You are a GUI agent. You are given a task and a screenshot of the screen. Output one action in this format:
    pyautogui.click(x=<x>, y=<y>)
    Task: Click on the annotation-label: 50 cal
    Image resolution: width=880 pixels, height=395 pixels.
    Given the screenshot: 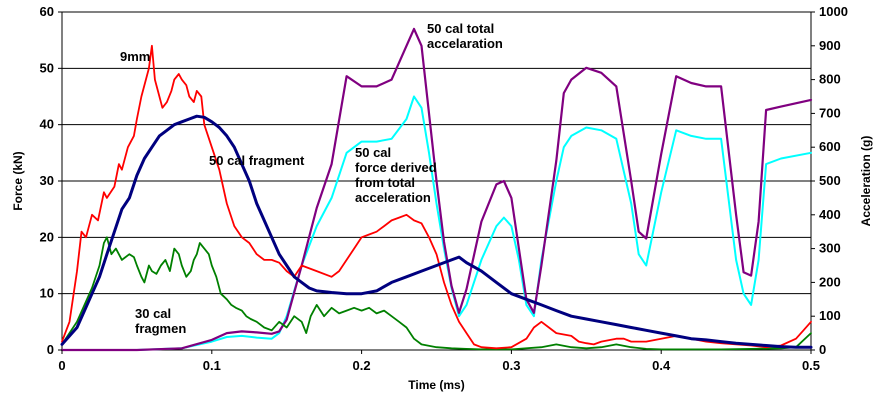 What is the action you would take?
    pyautogui.click(x=373, y=152)
    